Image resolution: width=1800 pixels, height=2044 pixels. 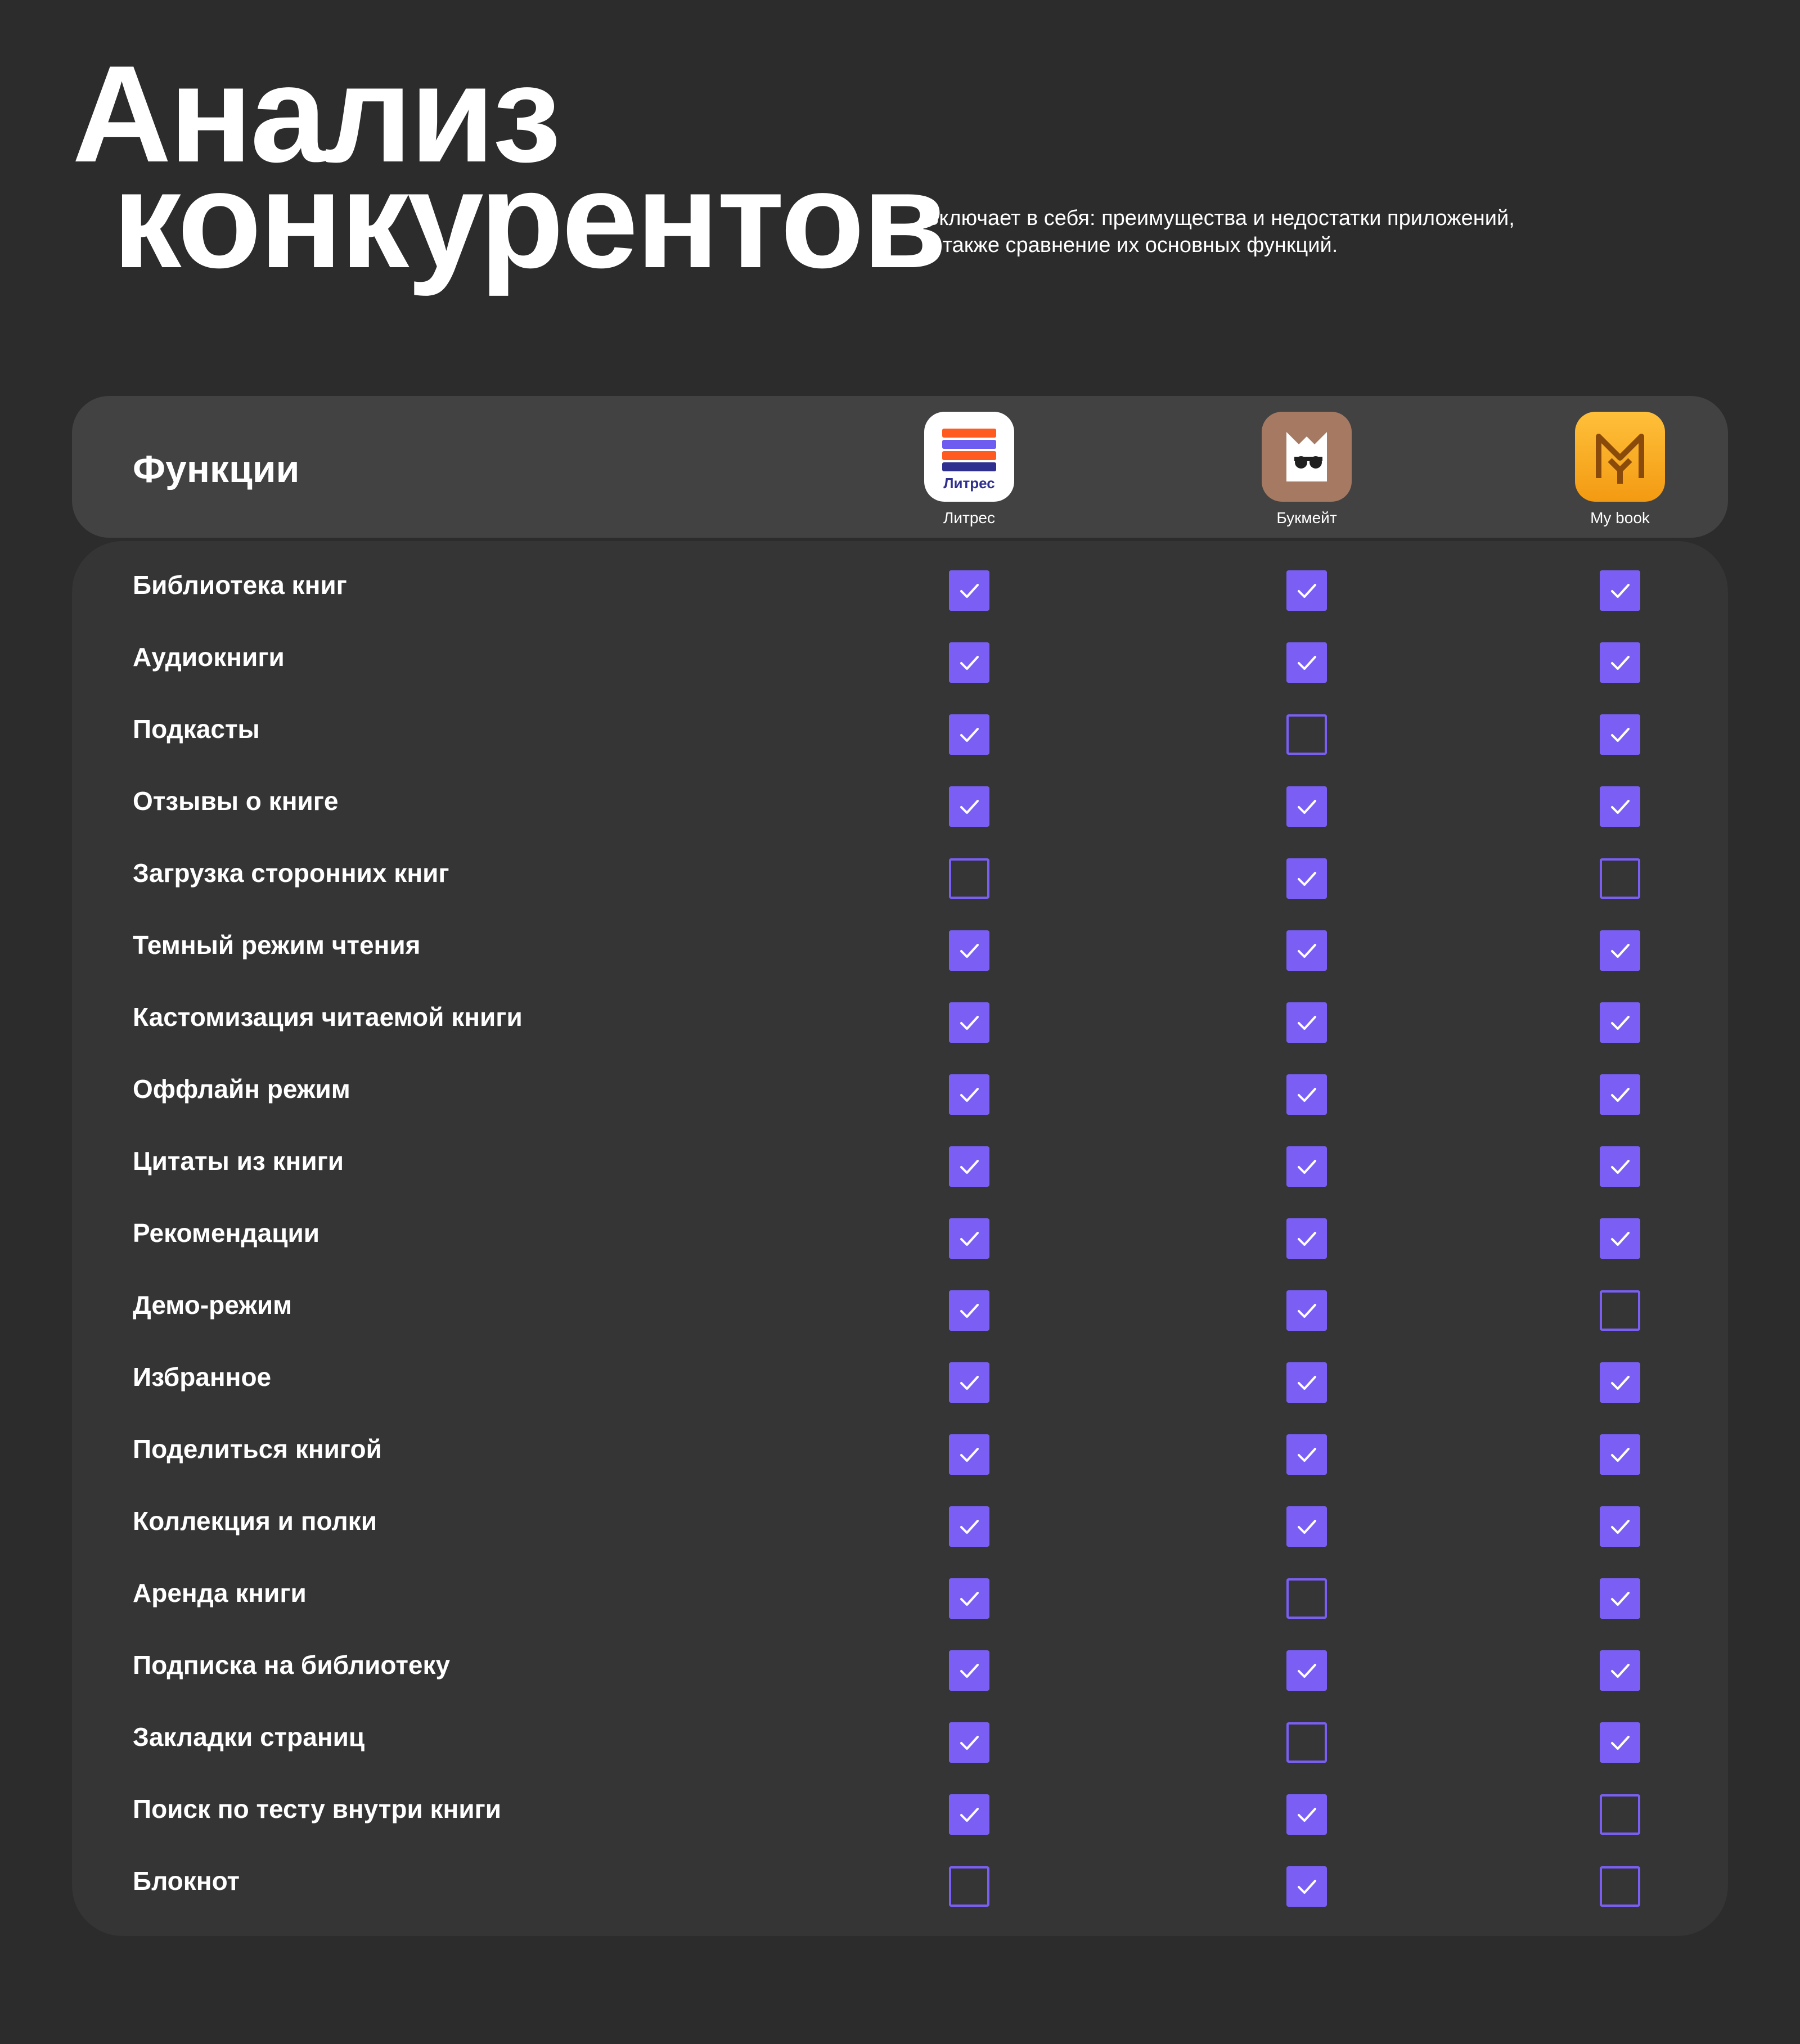 What do you see at coordinates (1306, 470) in the screenshot?
I see `app-column-bookmate: Букмейт` at bounding box center [1306, 470].